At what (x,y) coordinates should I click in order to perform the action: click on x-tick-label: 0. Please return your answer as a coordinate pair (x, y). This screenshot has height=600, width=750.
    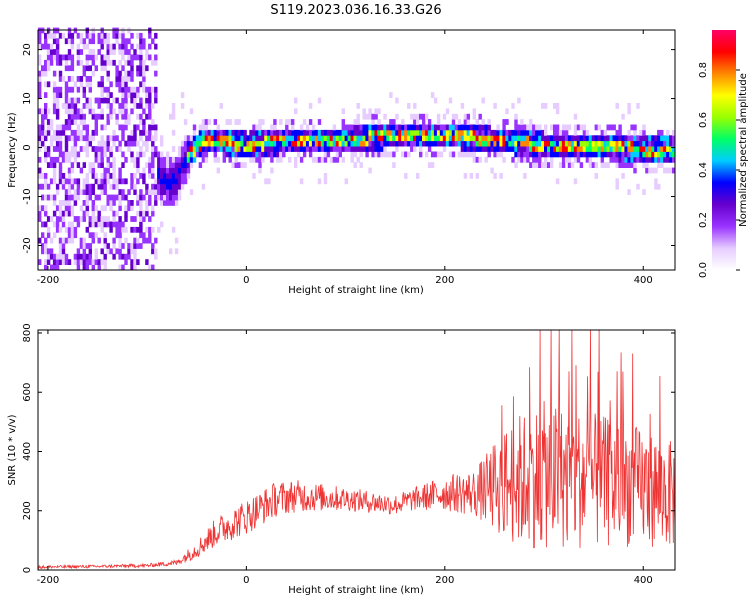
    Looking at the image, I should click on (246, 580).